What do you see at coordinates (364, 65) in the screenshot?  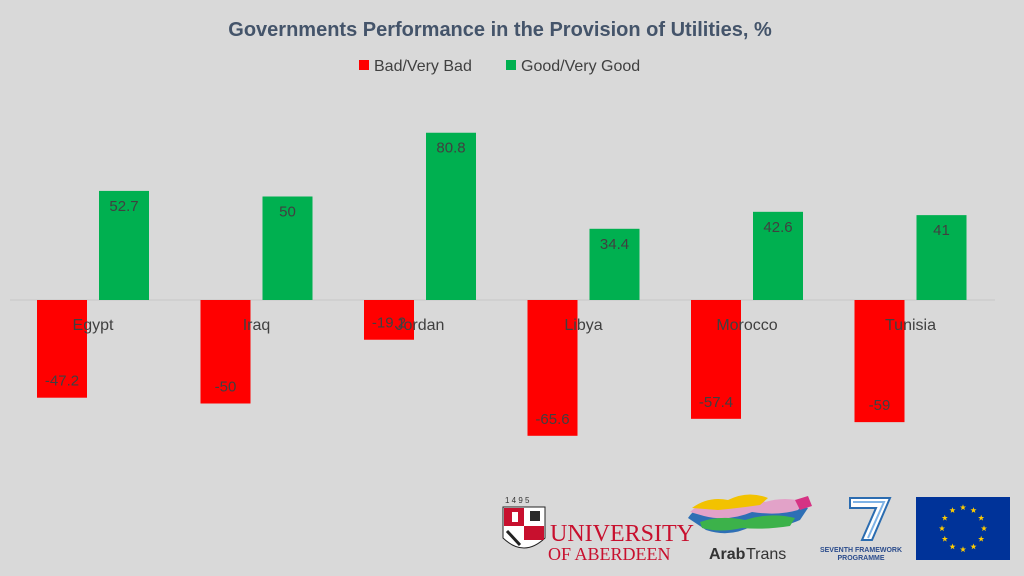 I see `legend-swatch-bad` at bounding box center [364, 65].